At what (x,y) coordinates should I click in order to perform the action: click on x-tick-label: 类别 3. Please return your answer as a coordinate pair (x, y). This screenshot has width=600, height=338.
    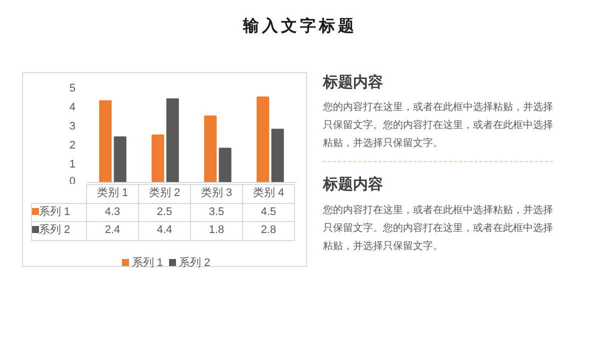
    Looking at the image, I should click on (216, 194).